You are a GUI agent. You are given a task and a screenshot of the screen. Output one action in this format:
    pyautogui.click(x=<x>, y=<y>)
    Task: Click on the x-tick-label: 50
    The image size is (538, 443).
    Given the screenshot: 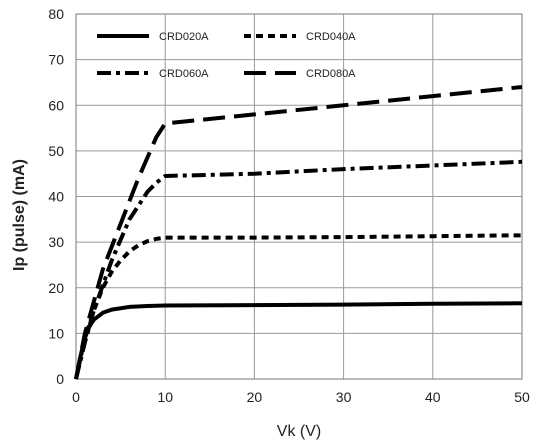 What is the action you would take?
    pyautogui.click(x=522, y=397)
    